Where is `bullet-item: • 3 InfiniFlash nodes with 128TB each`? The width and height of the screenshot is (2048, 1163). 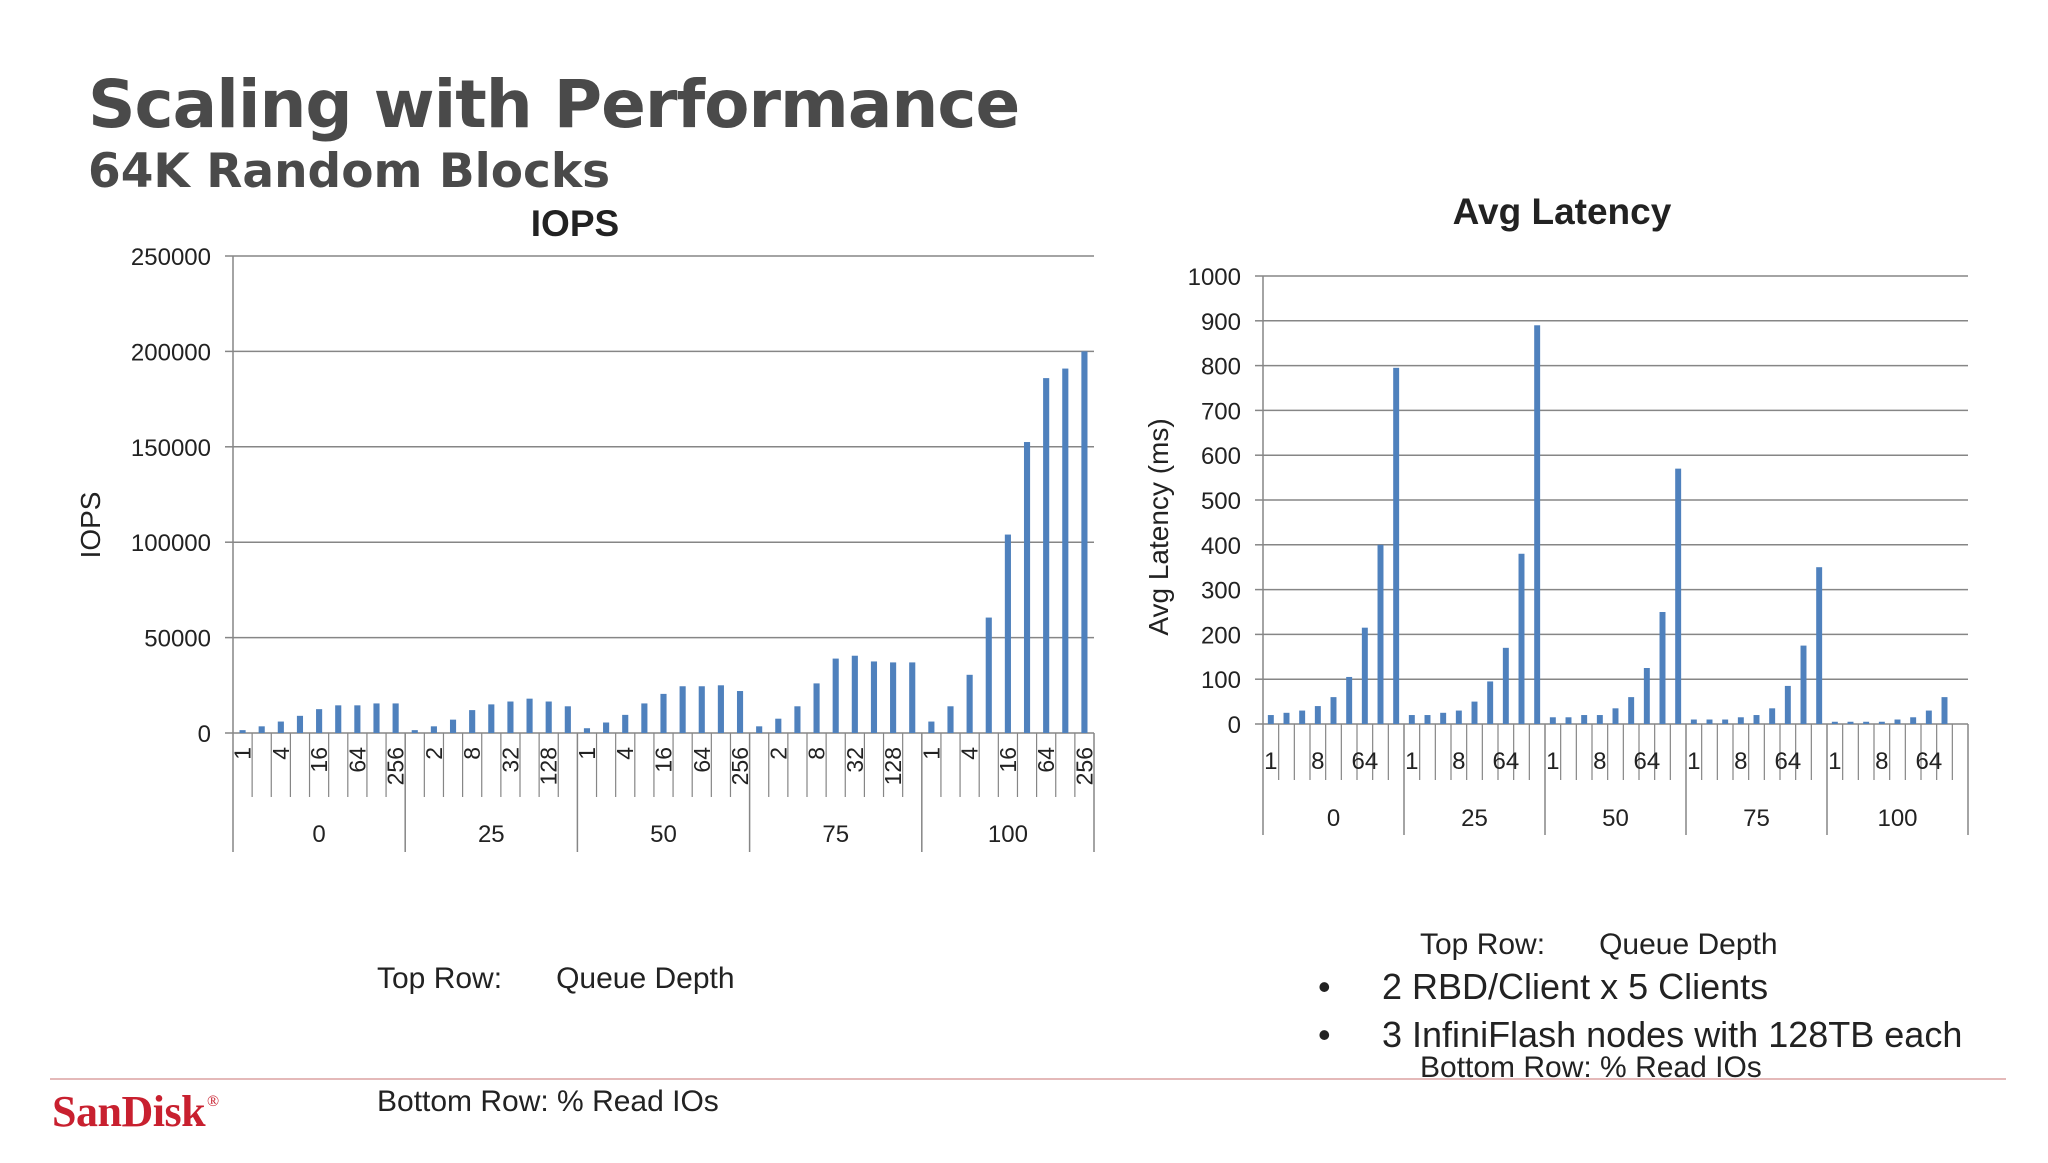
bullet-item: • 3 InfiniFlash nodes with 128TB each is located at coordinates (1640, 1038).